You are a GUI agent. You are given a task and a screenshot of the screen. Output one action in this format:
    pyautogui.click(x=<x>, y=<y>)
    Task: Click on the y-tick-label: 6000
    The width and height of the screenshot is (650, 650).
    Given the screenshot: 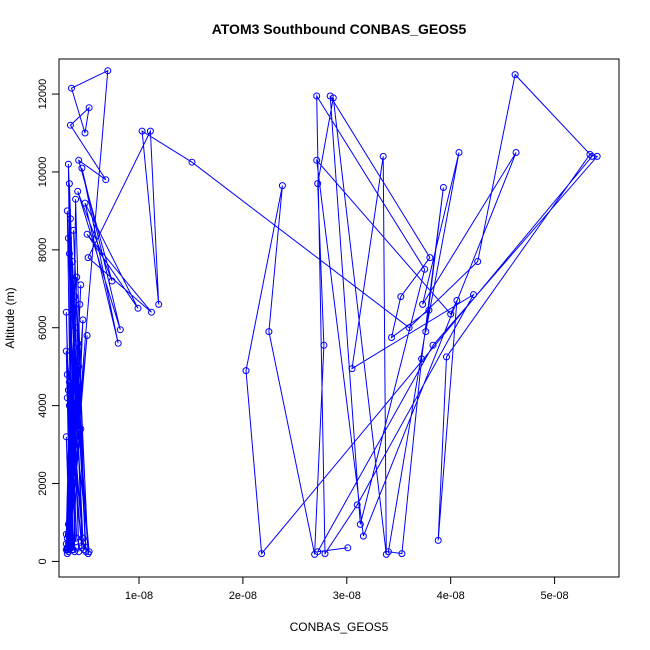 What is the action you would take?
    pyautogui.click(x=43, y=327)
    